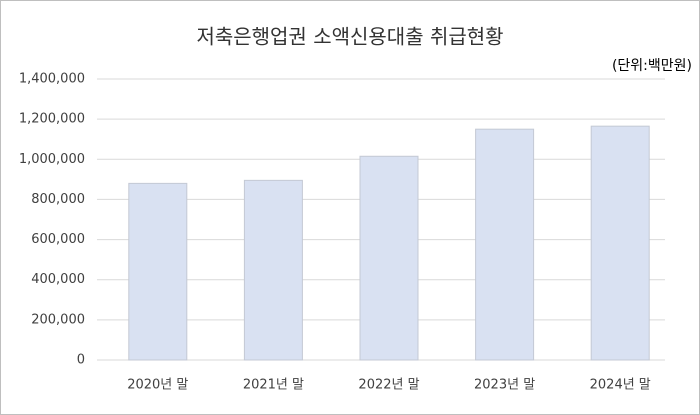 The width and height of the screenshot is (700, 415). Describe the element at coordinates (58, 319) in the screenshot. I see `y-tick-label: 200,000` at that location.